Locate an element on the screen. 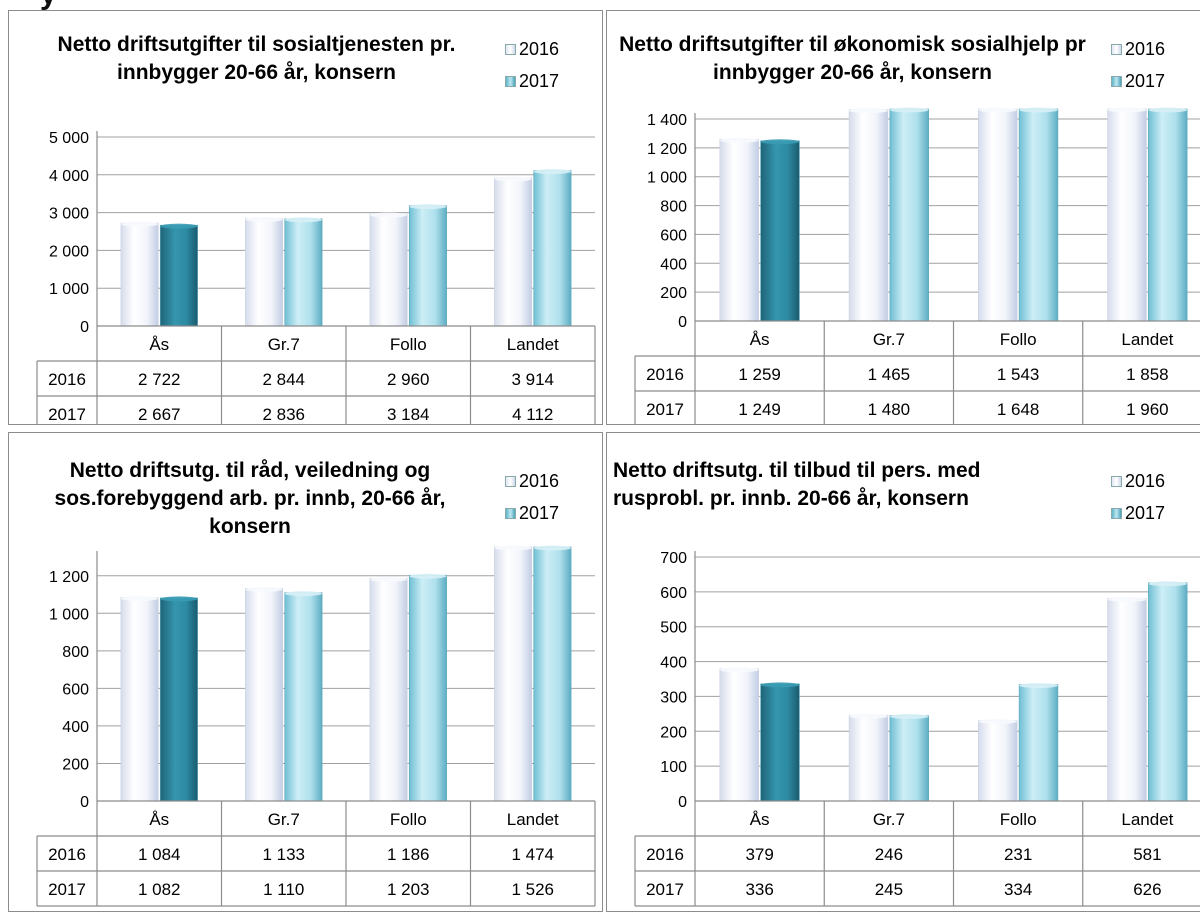 Image resolution: width=1200 pixels, height=912 pixels. y-tick-label: 4 000 is located at coordinates (69, 176).